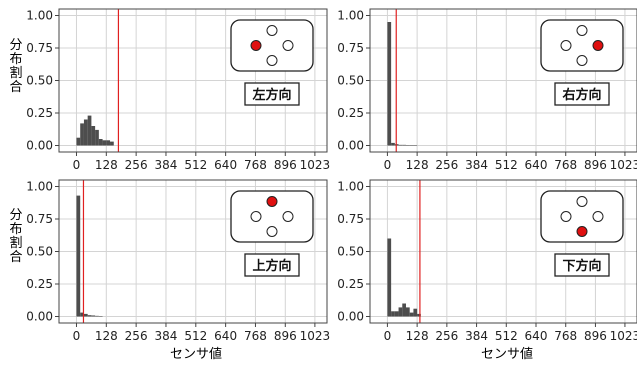 The height and width of the screenshot is (365, 637). I want to click on y-axis-label-bottom: 分布割合, so click(15, 236).